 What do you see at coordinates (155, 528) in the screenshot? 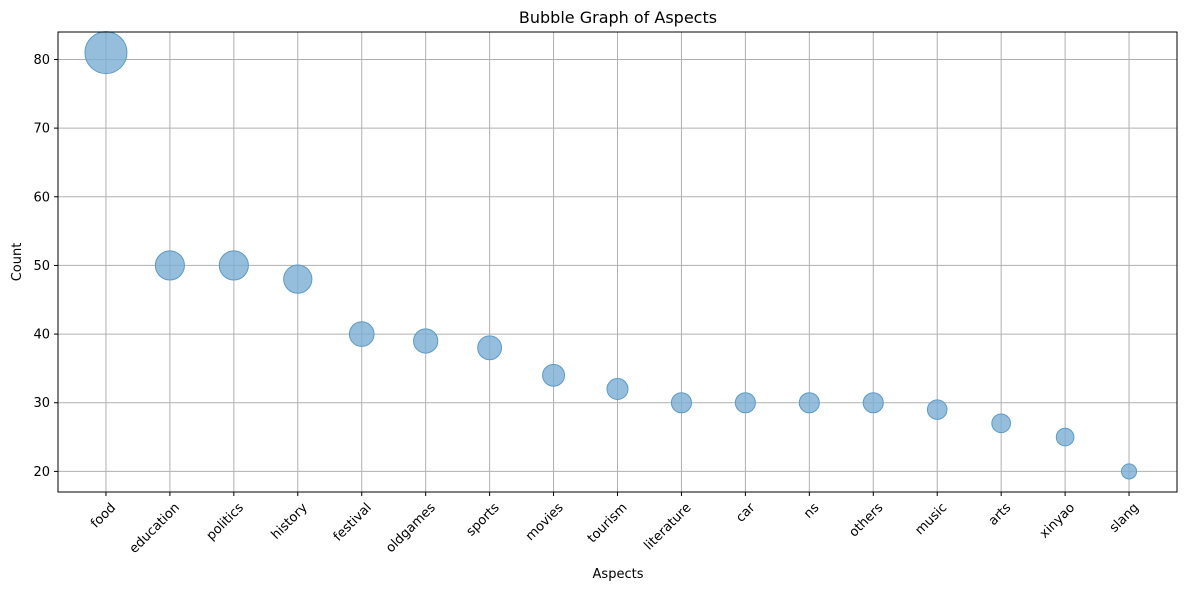
I see `x-tick-label: education` at bounding box center [155, 528].